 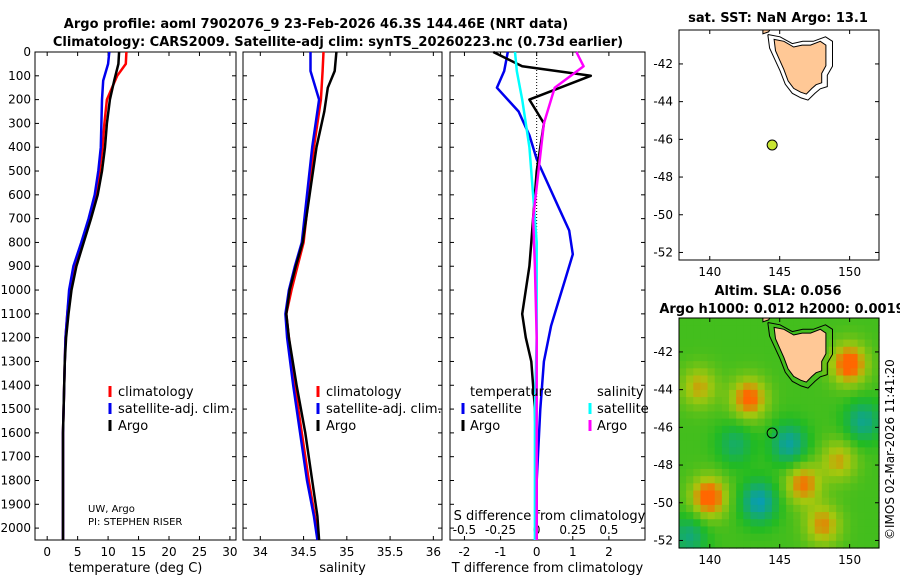 I want to click on depth-tick-label: 400, so click(x=19, y=147).